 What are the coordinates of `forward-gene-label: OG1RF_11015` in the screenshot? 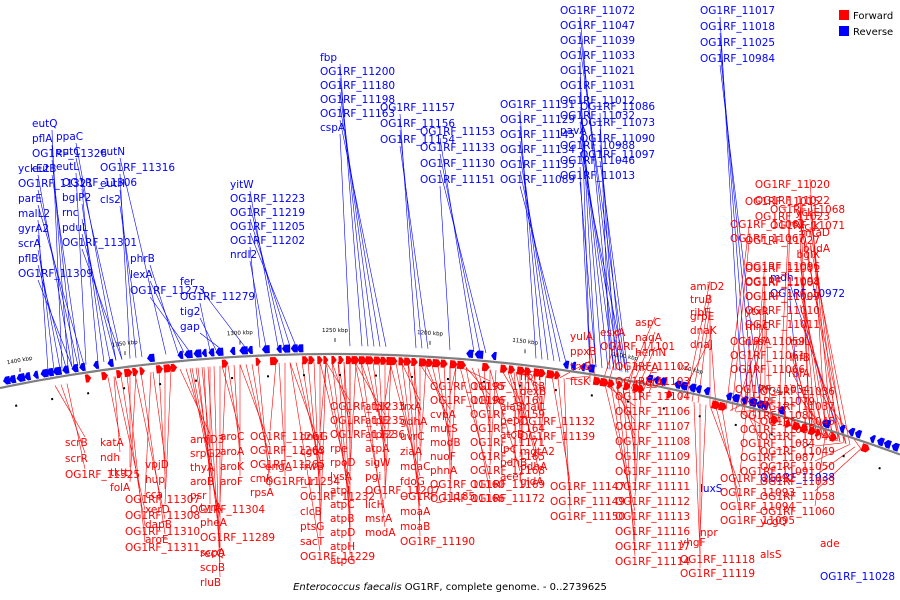 It's located at (782, 202).